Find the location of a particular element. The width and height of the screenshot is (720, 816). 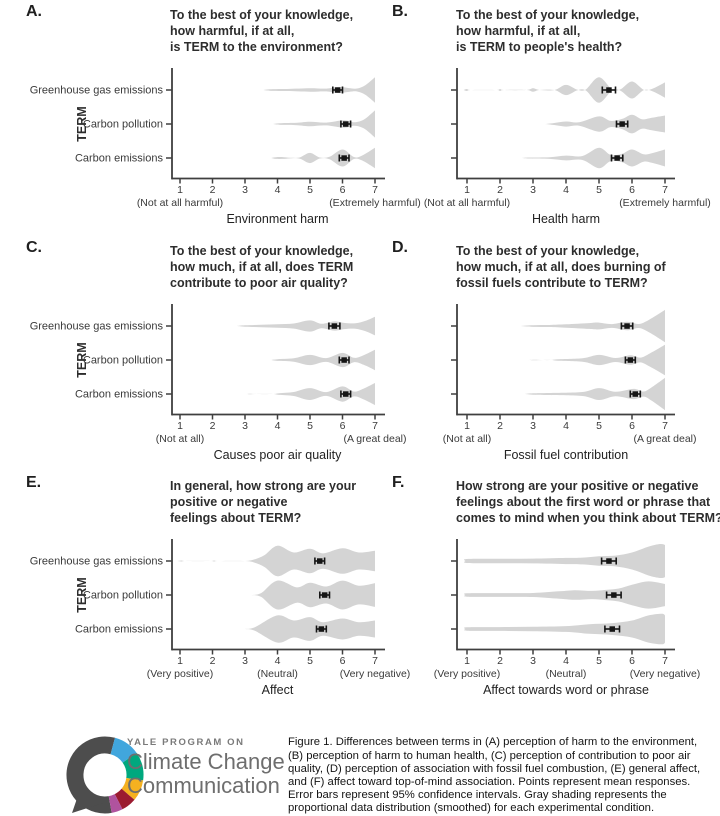

panel-f-letter: F. is located at coordinates (398, 482).